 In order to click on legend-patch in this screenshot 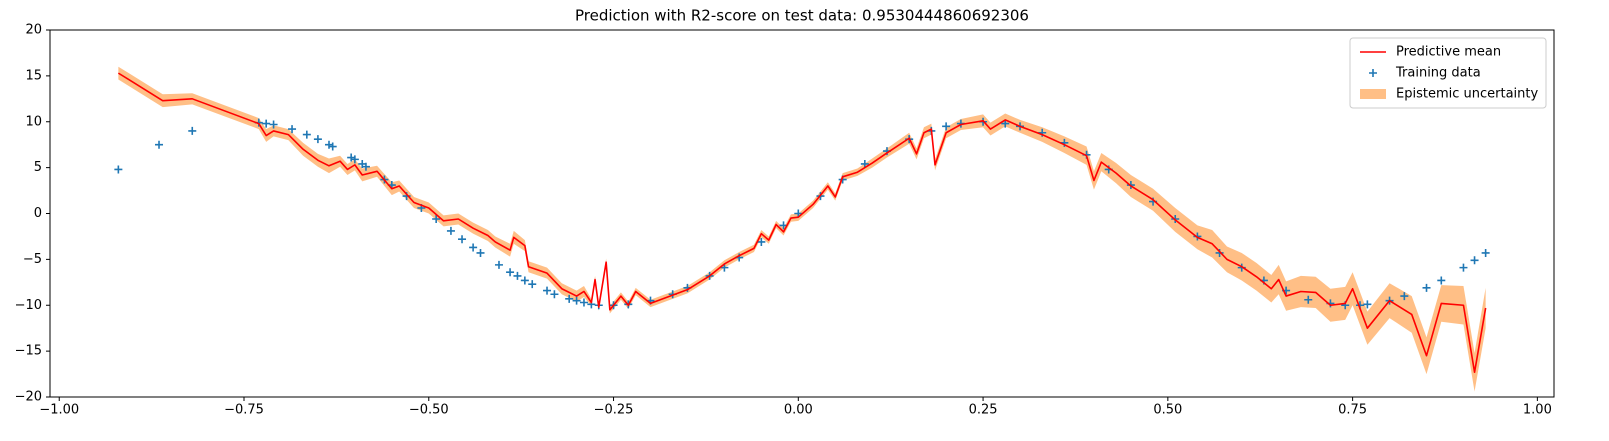, I will do `click(1373, 94)`.